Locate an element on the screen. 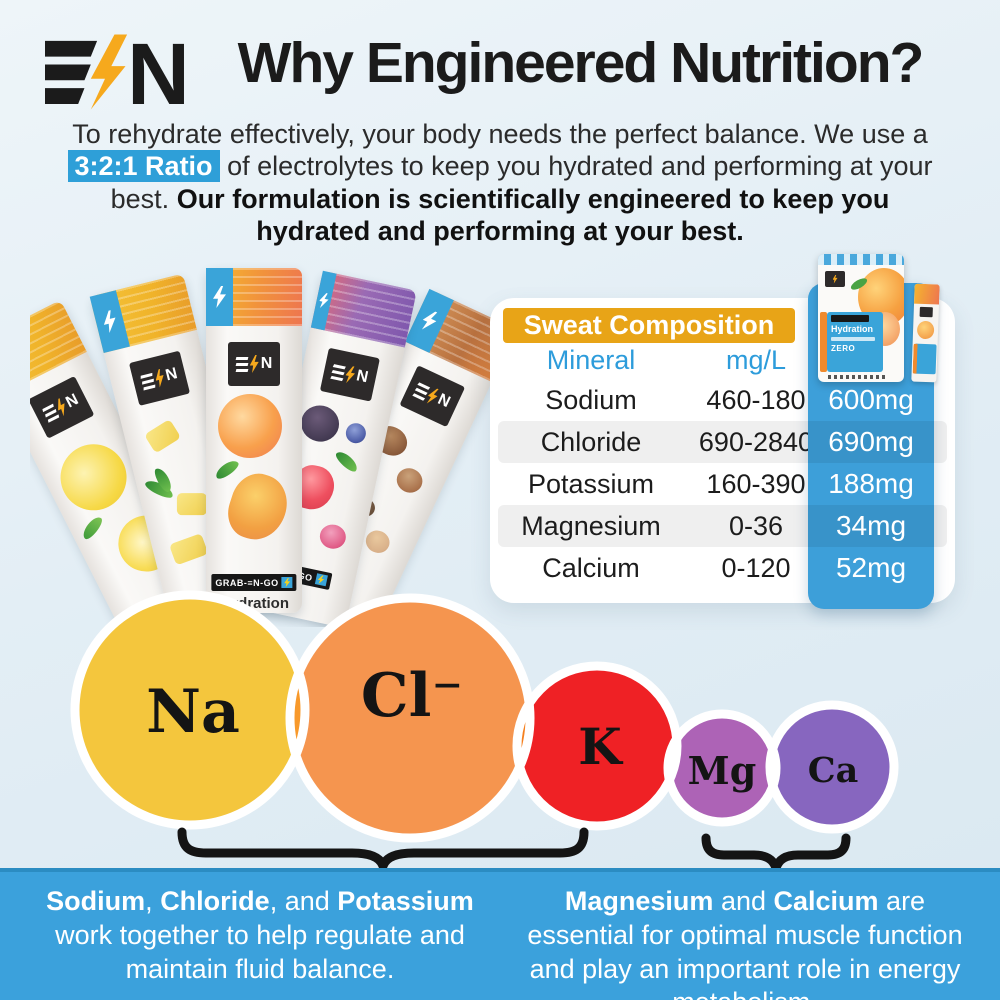 This screenshot has width=1000, height=1000. symbol-k: K is located at coordinates (600, 746).